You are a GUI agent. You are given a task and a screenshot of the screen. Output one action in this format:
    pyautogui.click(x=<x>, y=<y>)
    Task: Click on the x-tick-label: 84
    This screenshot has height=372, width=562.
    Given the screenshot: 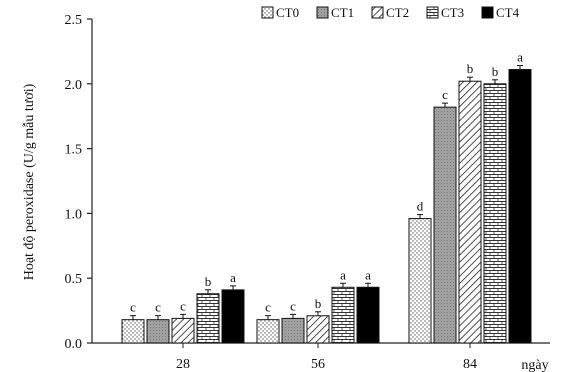 What is the action you would take?
    pyautogui.click(x=470, y=364)
    